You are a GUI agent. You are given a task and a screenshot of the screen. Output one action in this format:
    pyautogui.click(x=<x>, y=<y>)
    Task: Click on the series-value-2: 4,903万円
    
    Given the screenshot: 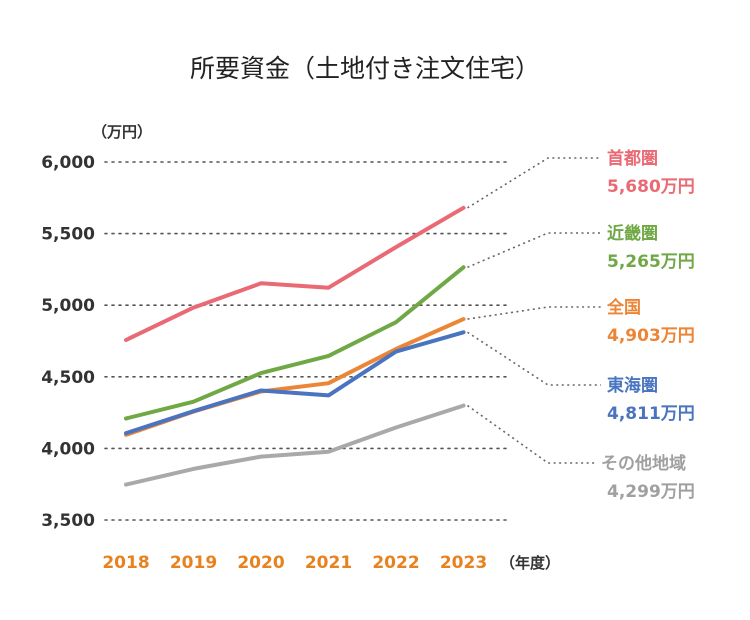 What is the action you would take?
    pyautogui.click(x=651, y=336)
    